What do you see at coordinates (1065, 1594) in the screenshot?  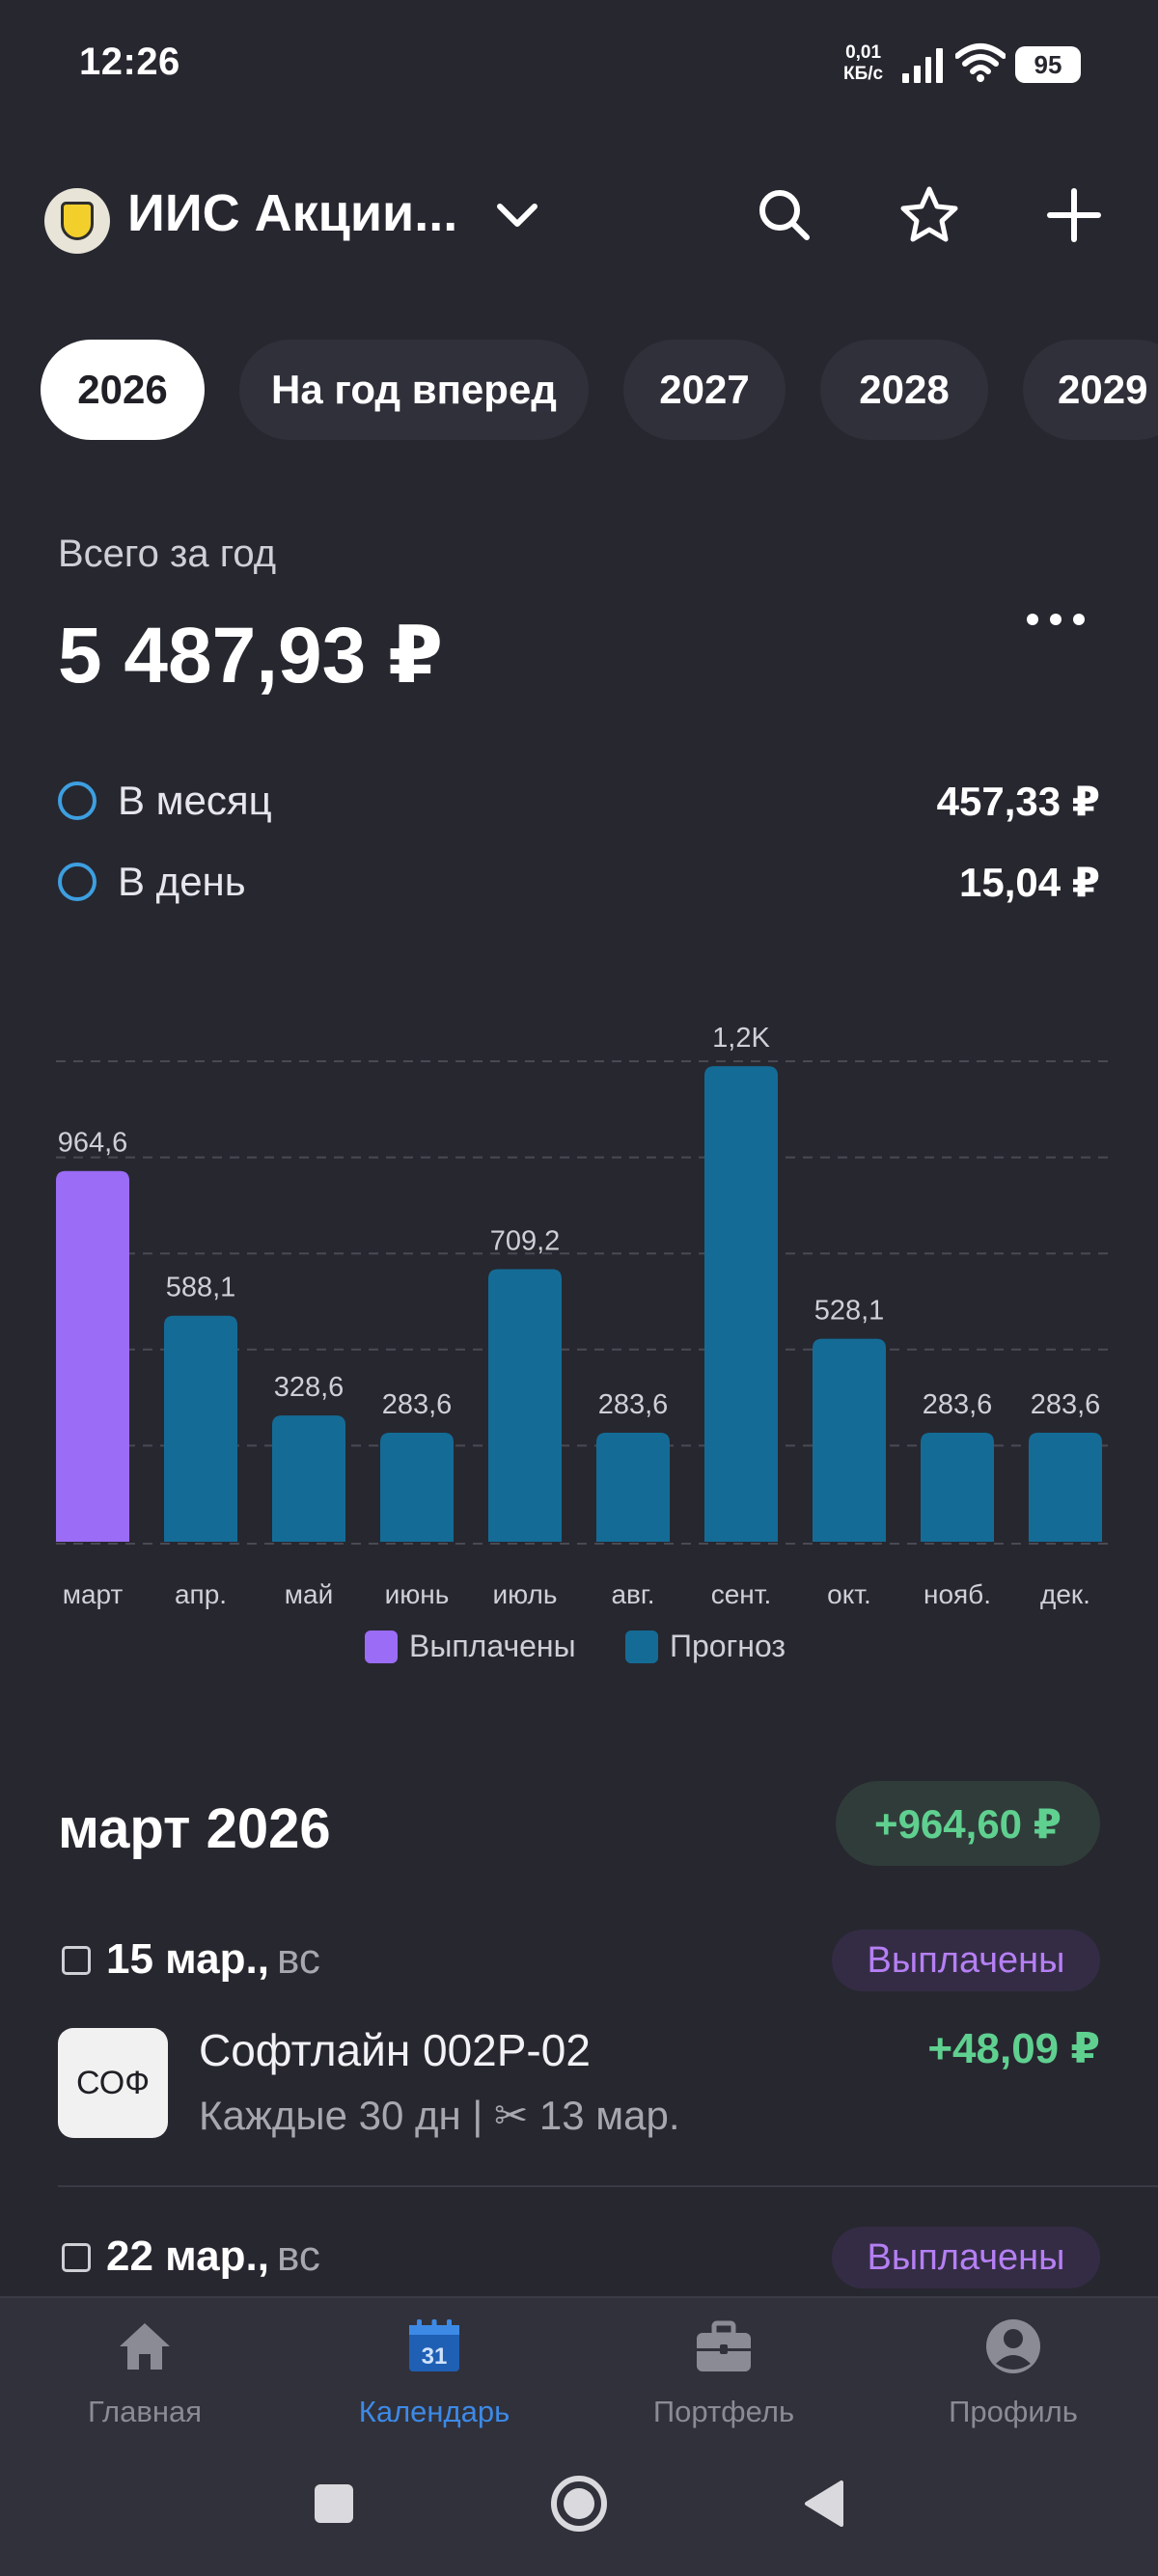 I see `x-tick-9: дек.` at bounding box center [1065, 1594].